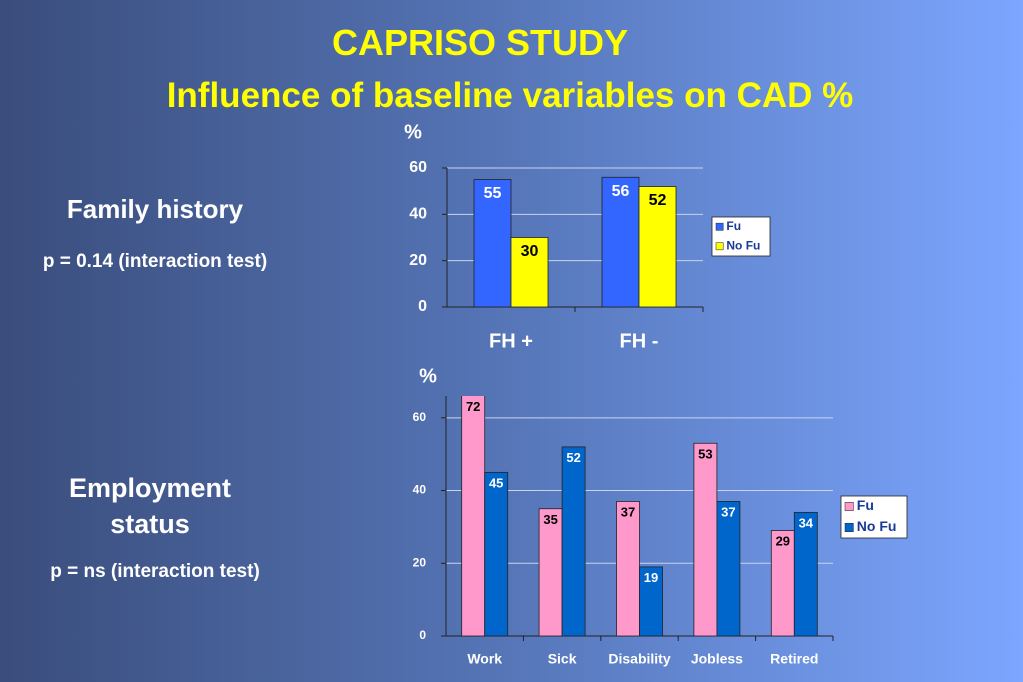 Image resolution: width=1023 pixels, height=682 pixels. I want to click on panel-note: p = 0.14 (interaction test), so click(155, 261).